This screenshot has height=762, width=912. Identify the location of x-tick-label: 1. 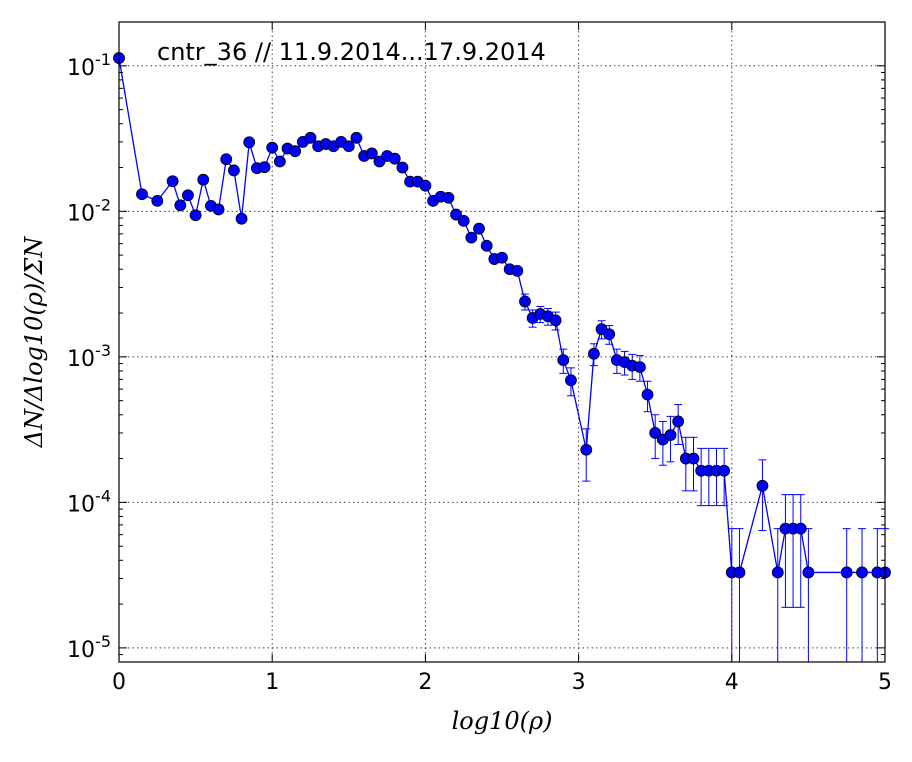
(272, 682).